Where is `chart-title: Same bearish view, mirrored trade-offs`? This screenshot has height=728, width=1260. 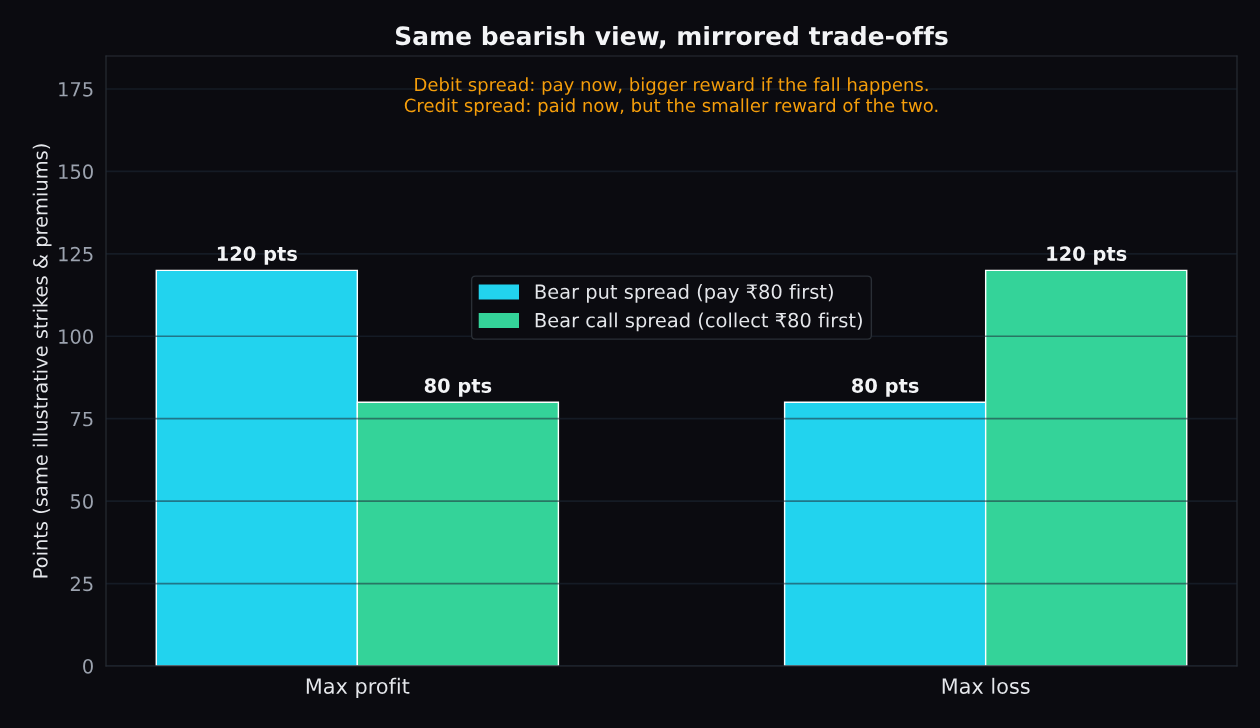 chart-title: Same bearish view, mirrored trade-offs is located at coordinates (671, 37).